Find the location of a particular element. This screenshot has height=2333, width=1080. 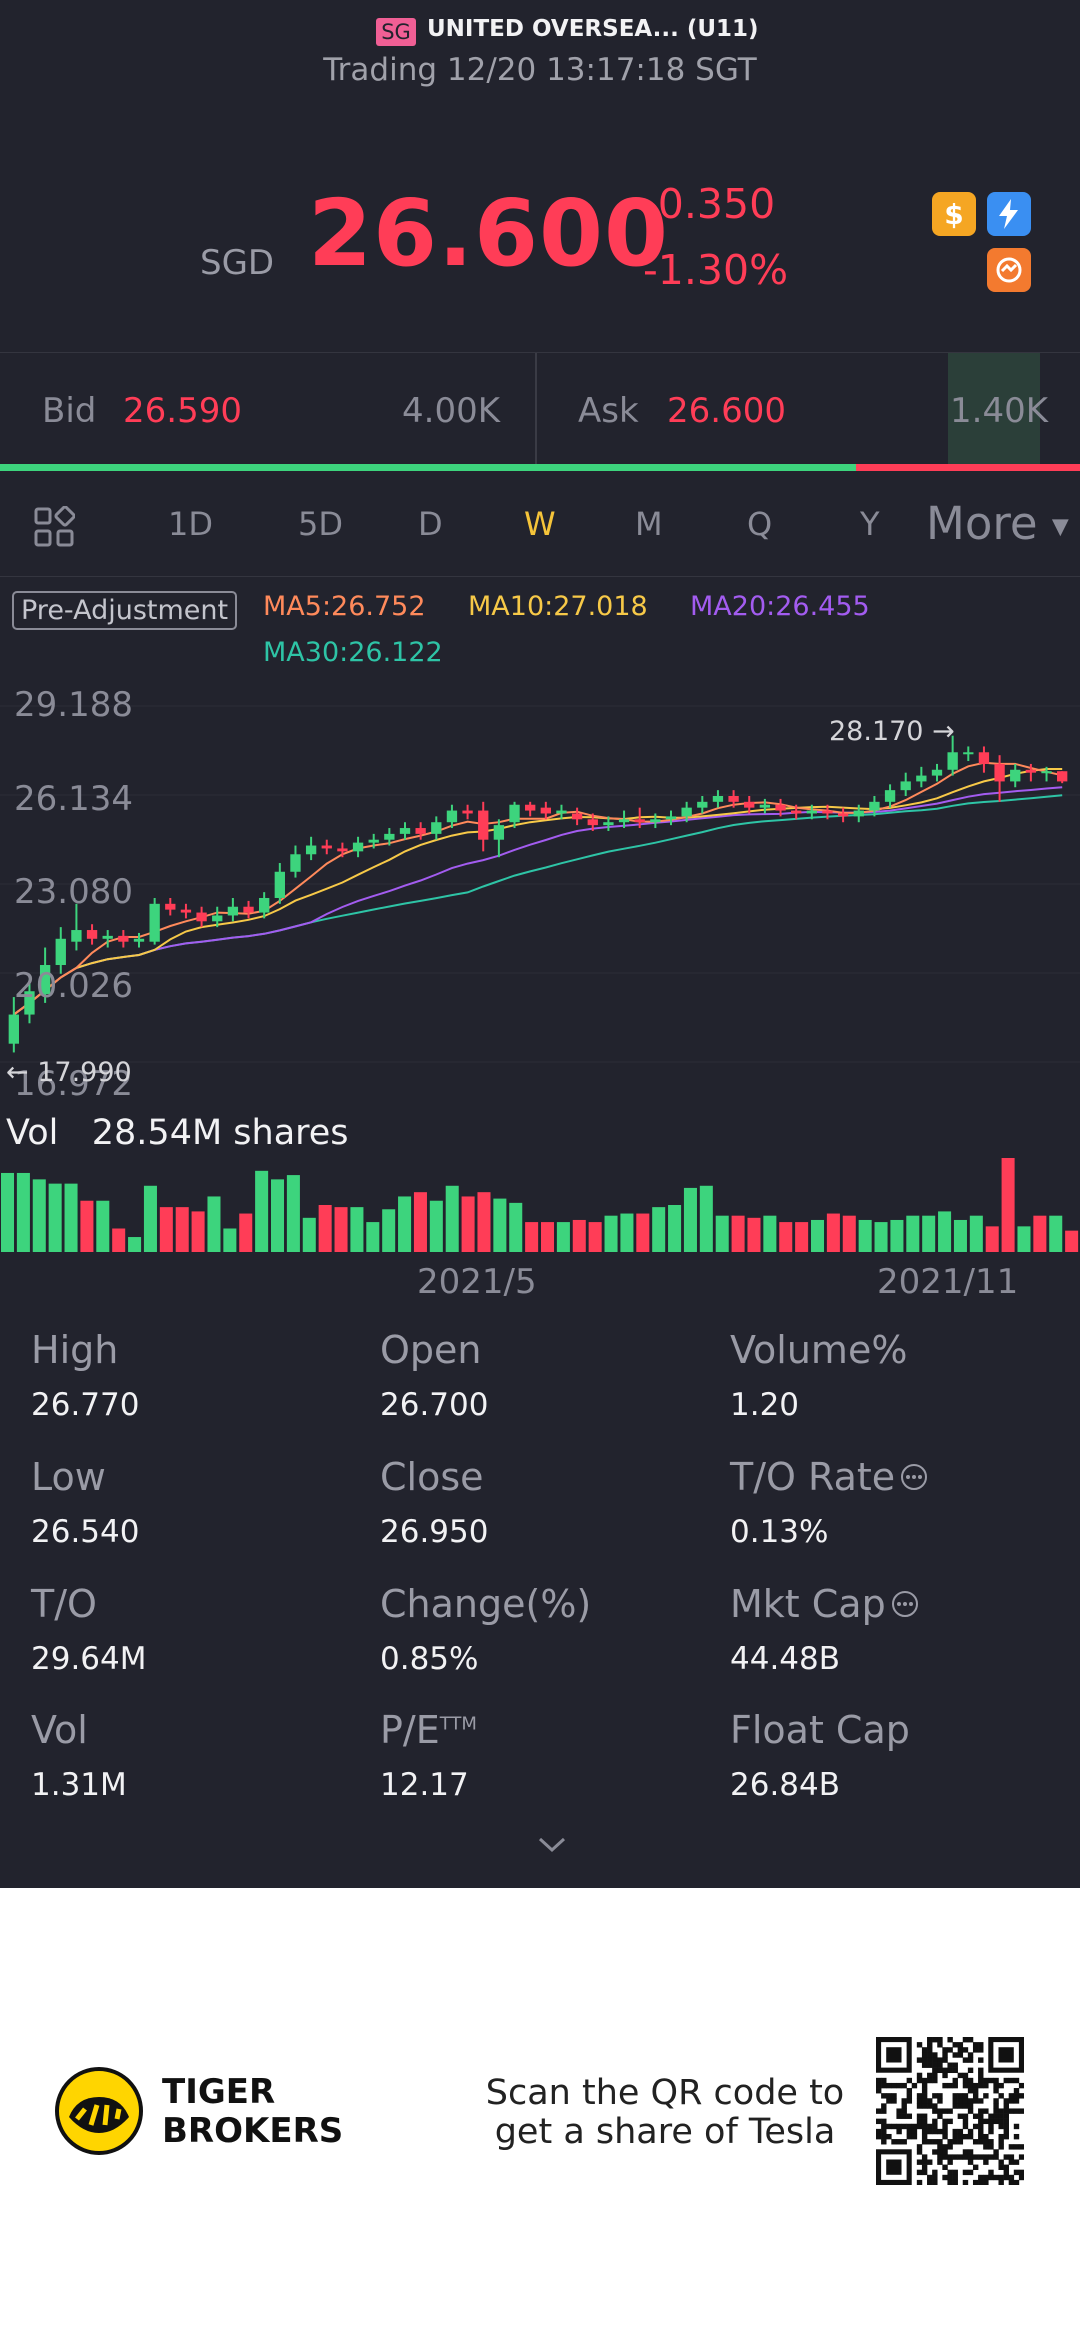

bid-price: 26.590 is located at coordinates (182, 411).